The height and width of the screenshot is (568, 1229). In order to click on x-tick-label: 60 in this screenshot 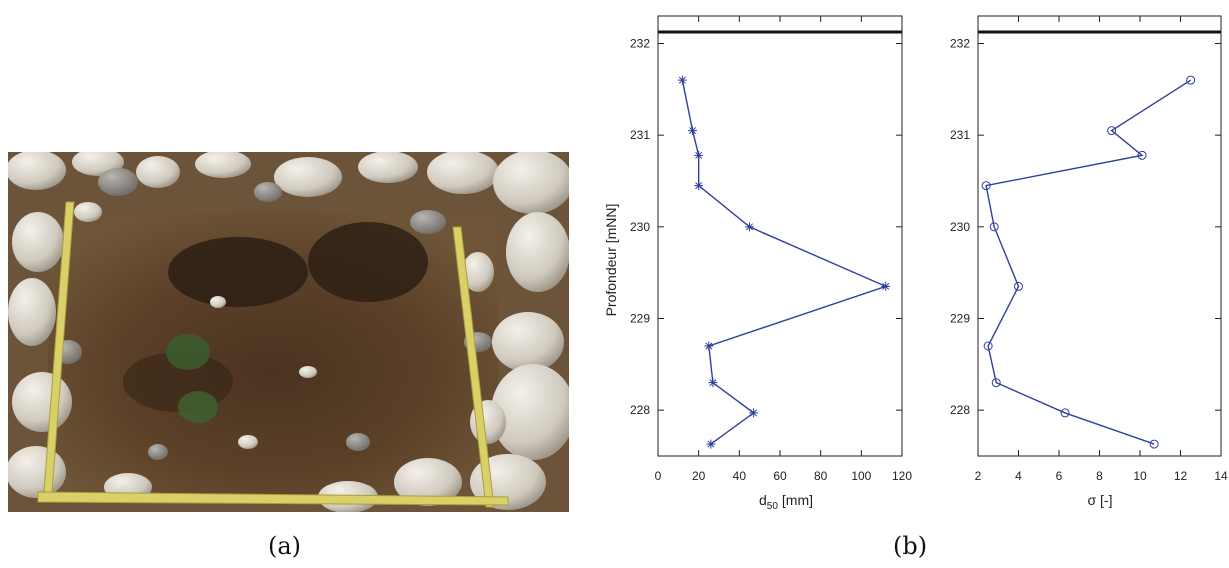, I will do `click(780, 476)`.